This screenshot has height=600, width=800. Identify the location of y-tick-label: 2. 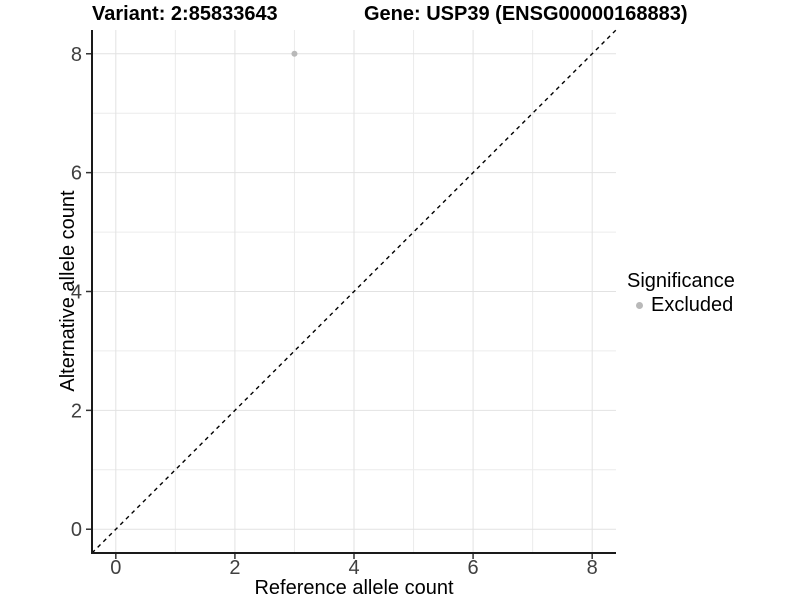
(76, 411).